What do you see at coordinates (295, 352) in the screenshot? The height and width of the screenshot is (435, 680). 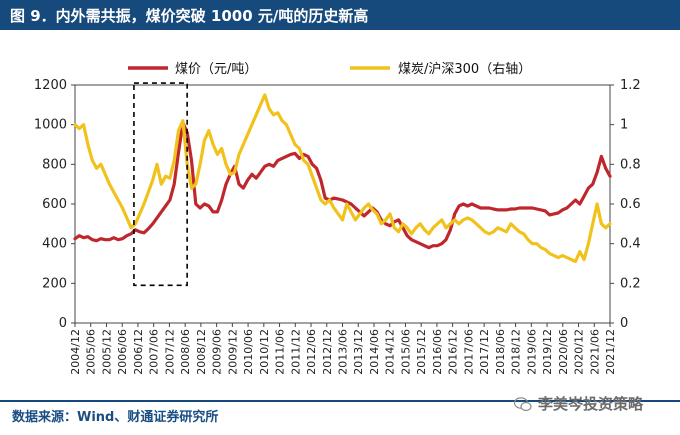 I see `x-tick-label: 2011/12` at bounding box center [295, 352].